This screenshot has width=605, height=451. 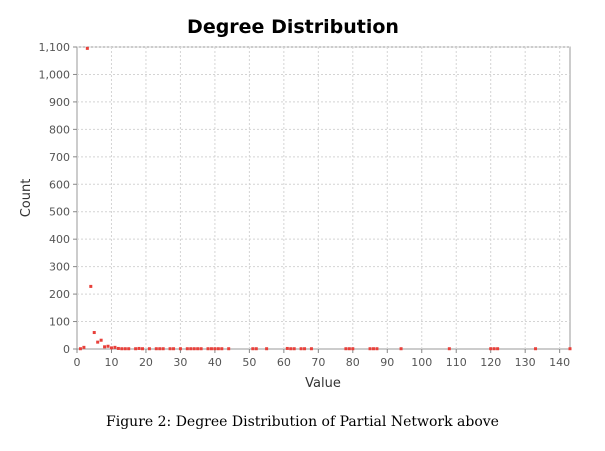 I want to click on x-tick-label: 50, so click(x=249, y=362).